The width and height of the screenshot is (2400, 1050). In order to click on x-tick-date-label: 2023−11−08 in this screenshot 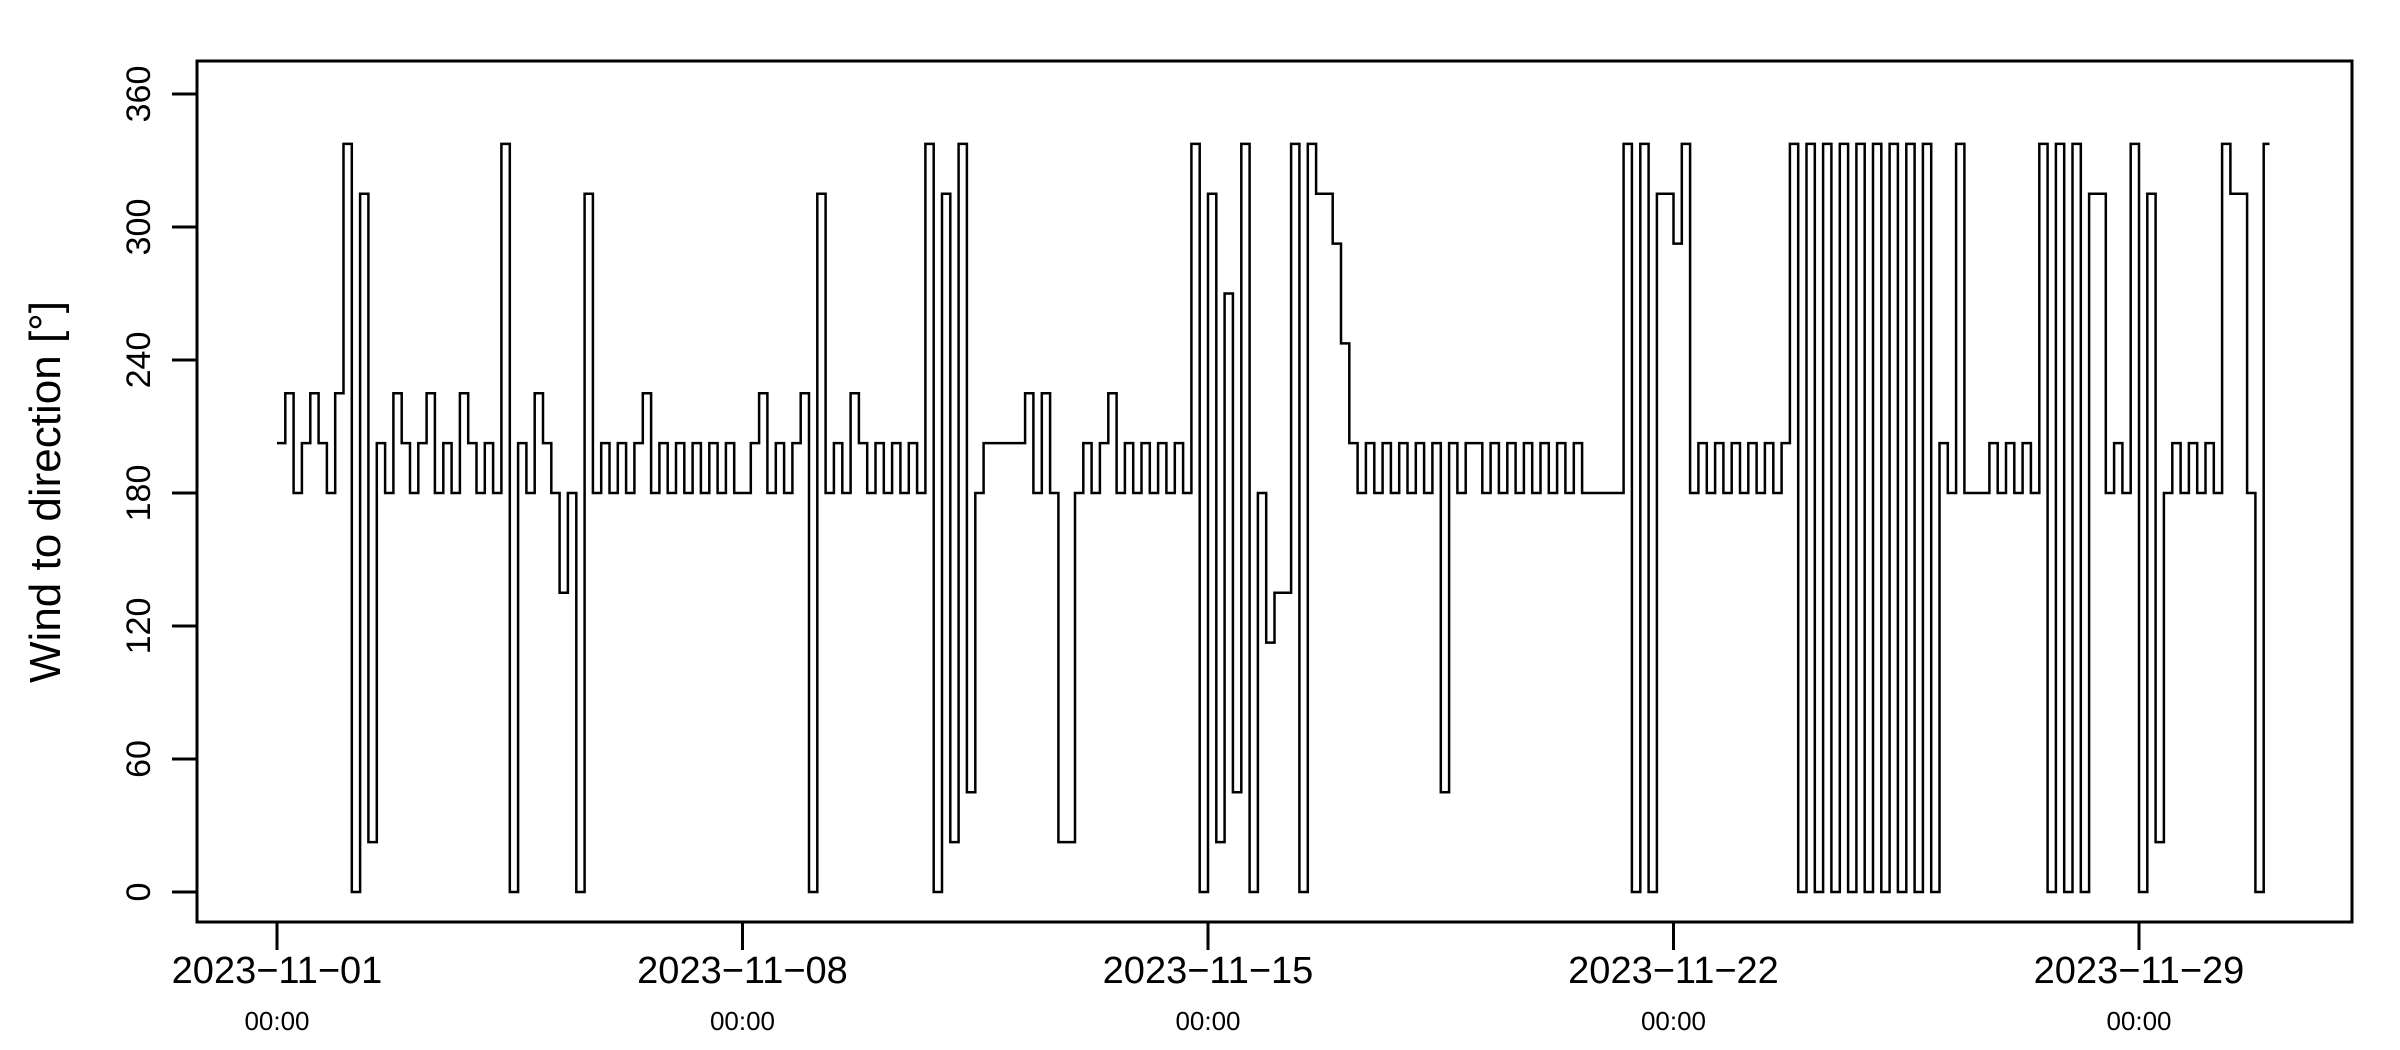, I will do `click(742, 971)`.